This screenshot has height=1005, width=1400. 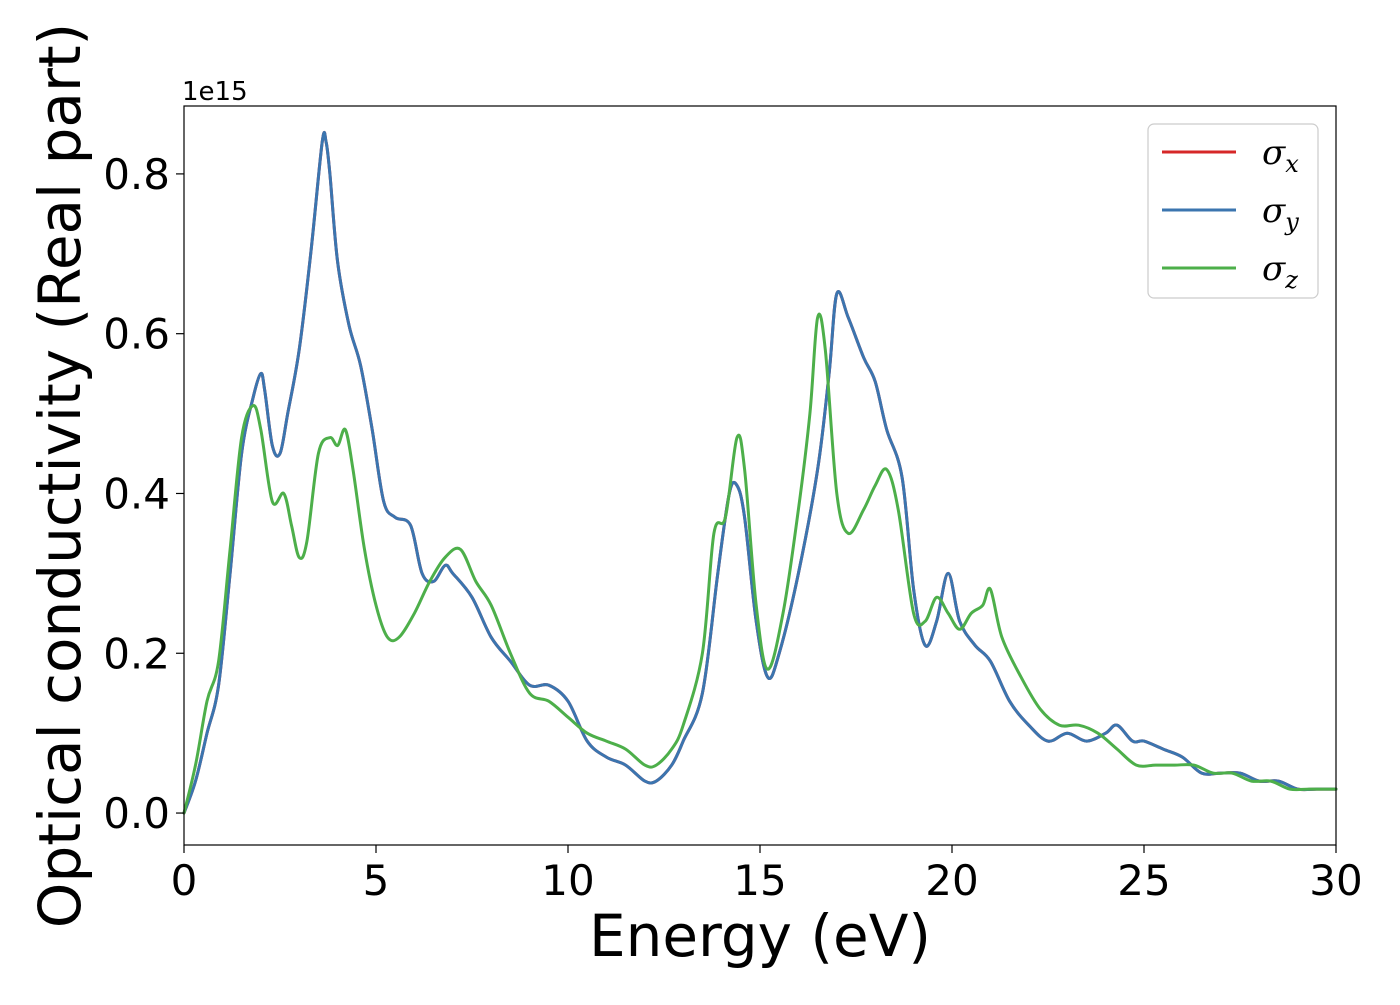 I want to click on y-axis-offset-text: 1e15, so click(x=215, y=92).